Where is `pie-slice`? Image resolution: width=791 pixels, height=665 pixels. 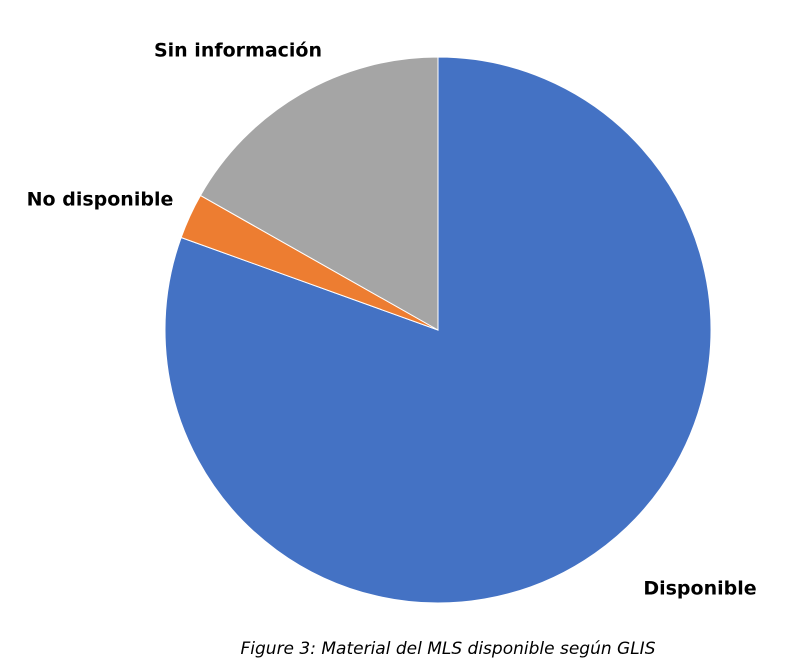 pie-slice is located at coordinates (319, 193).